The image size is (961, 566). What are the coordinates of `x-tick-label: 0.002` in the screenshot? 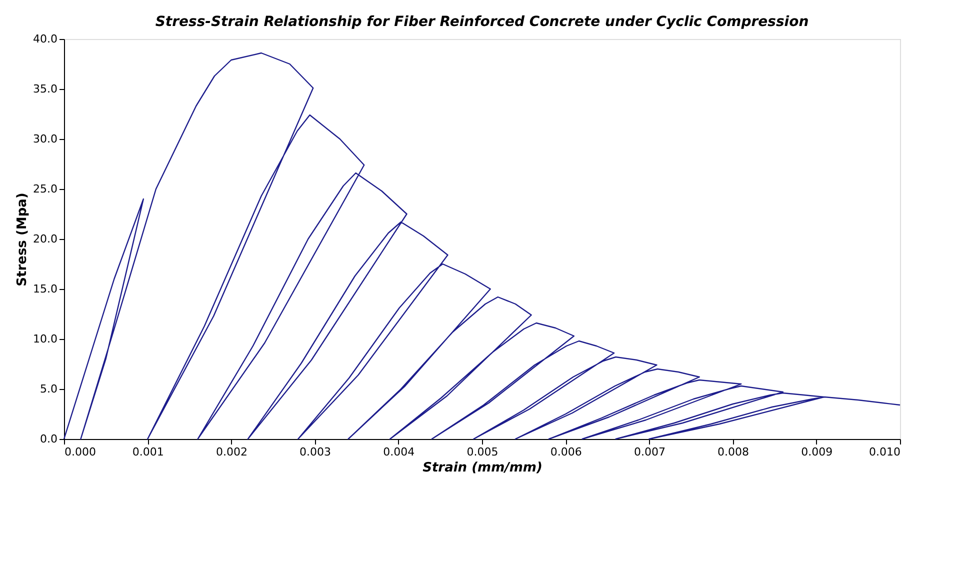 It's located at (232, 452).